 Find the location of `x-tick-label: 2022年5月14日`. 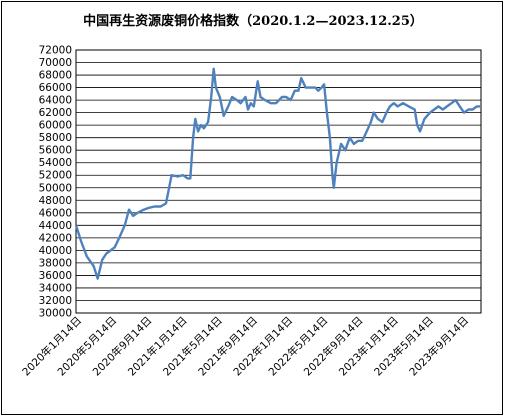

x-tick-label: 2022年5月14日 is located at coordinates (298, 346).